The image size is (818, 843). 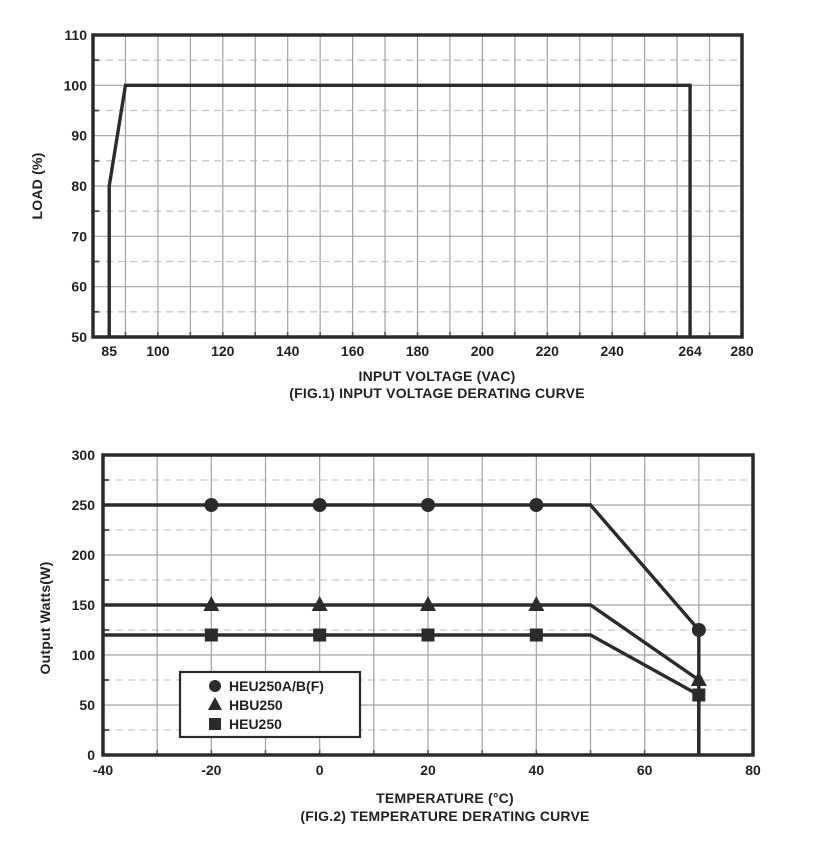 What do you see at coordinates (109, 351) in the screenshot?
I see `svg-text: 85` at bounding box center [109, 351].